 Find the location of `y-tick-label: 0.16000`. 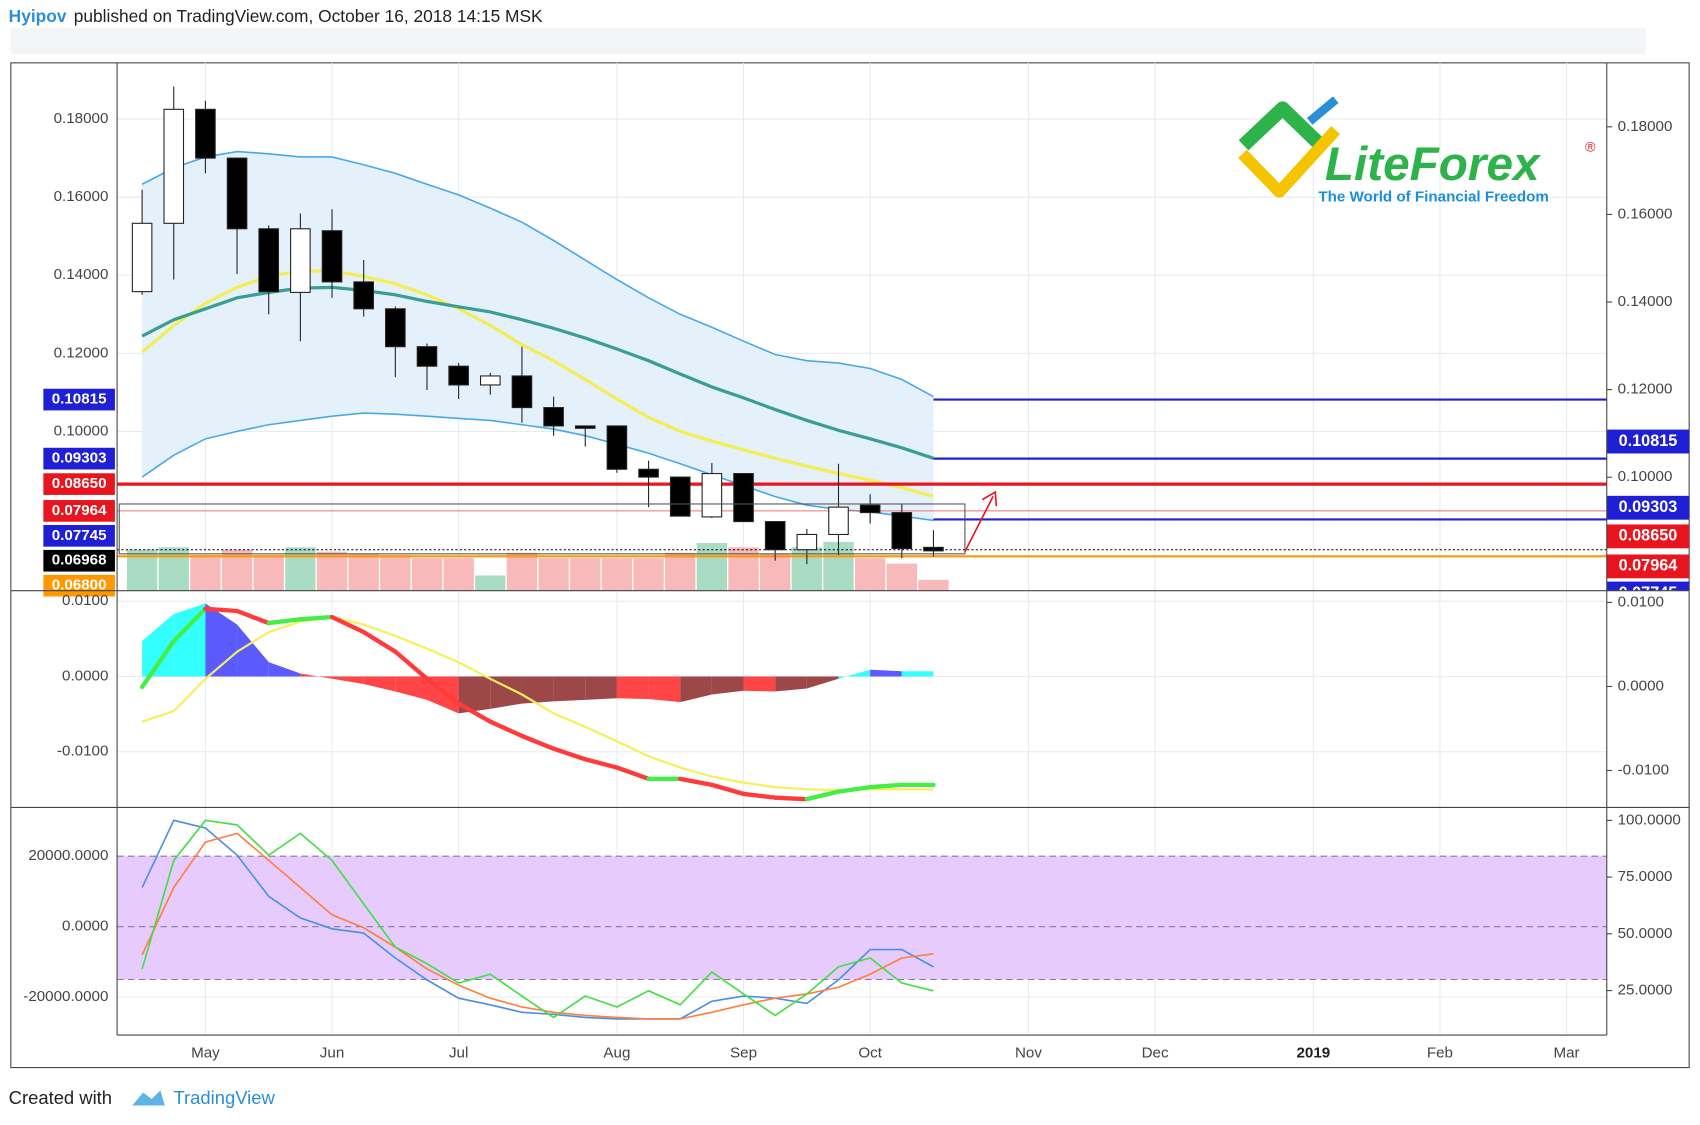

y-tick-label: 0.16000 is located at coordinates (81, 196).